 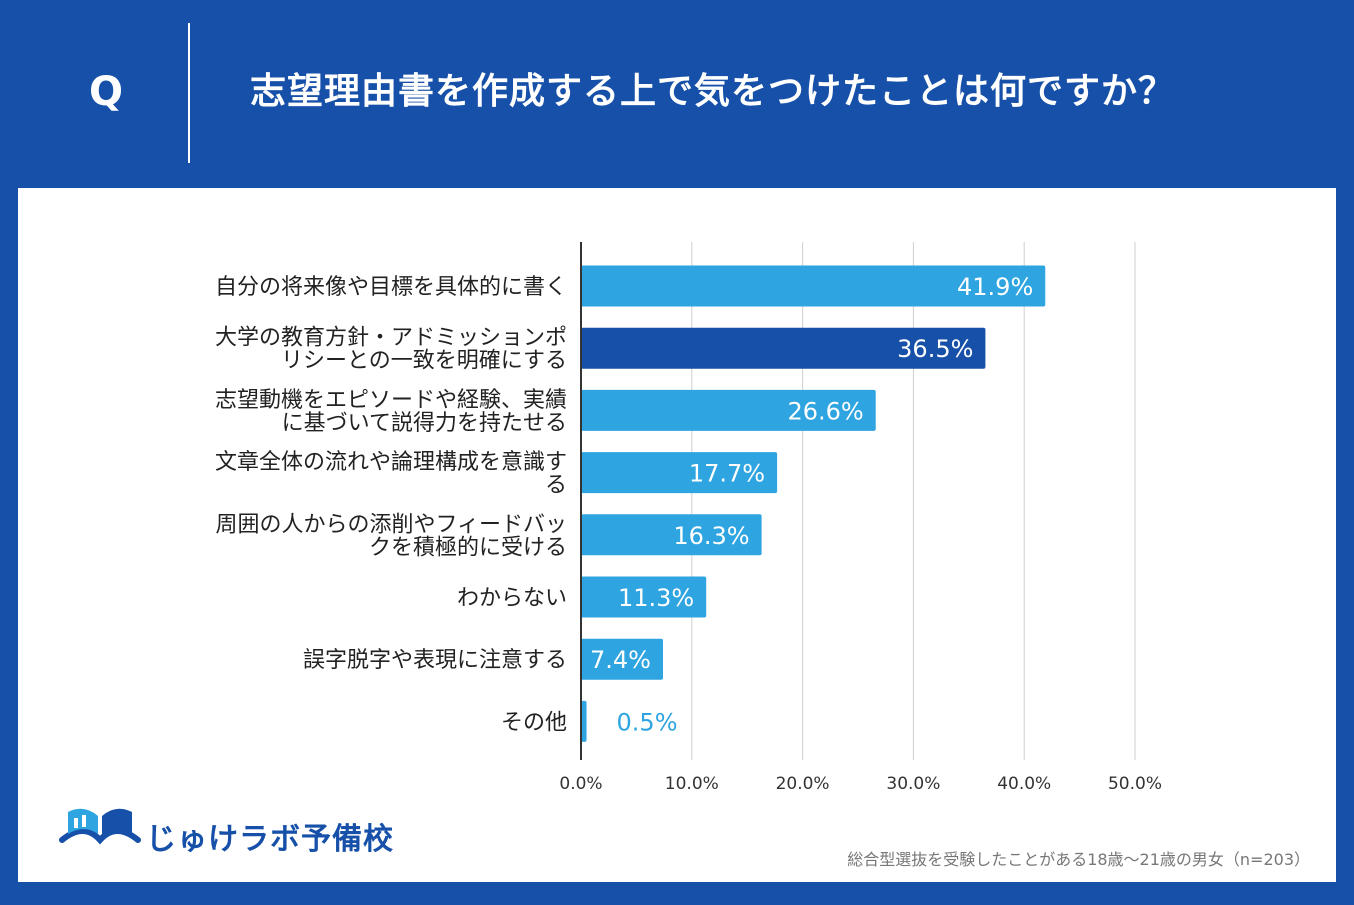 I want to click on brand-logo: じゅけラボ予備校, so click(x=223, y=832).